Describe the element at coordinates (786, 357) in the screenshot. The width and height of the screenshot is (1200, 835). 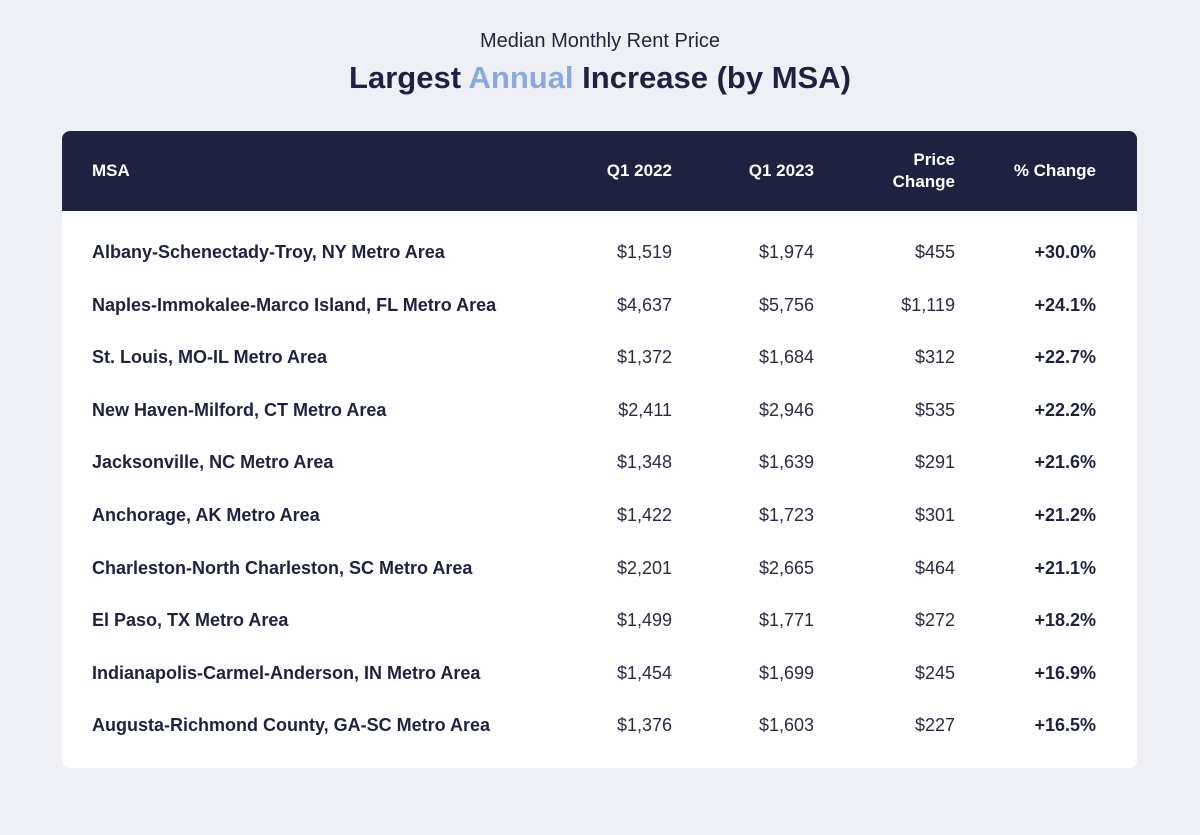
I see `cell-q1-2023: $1,684` at that location.